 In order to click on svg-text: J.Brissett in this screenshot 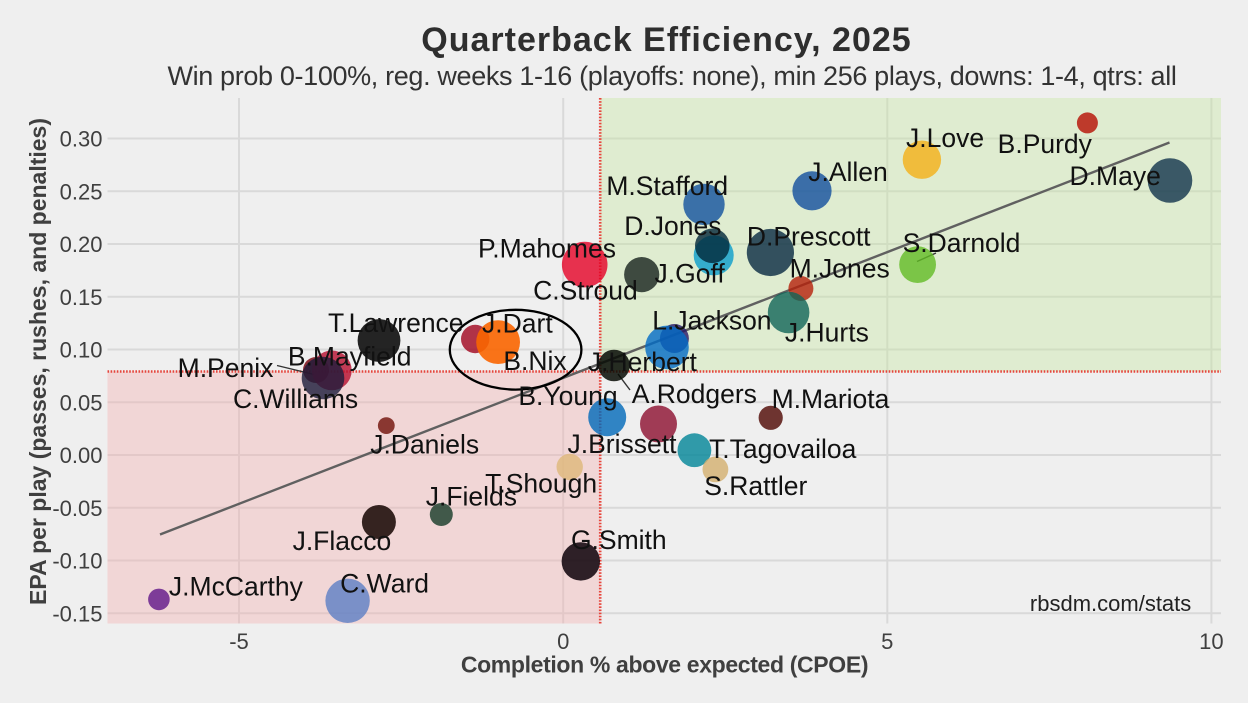, I will do `click(623, 444)`.